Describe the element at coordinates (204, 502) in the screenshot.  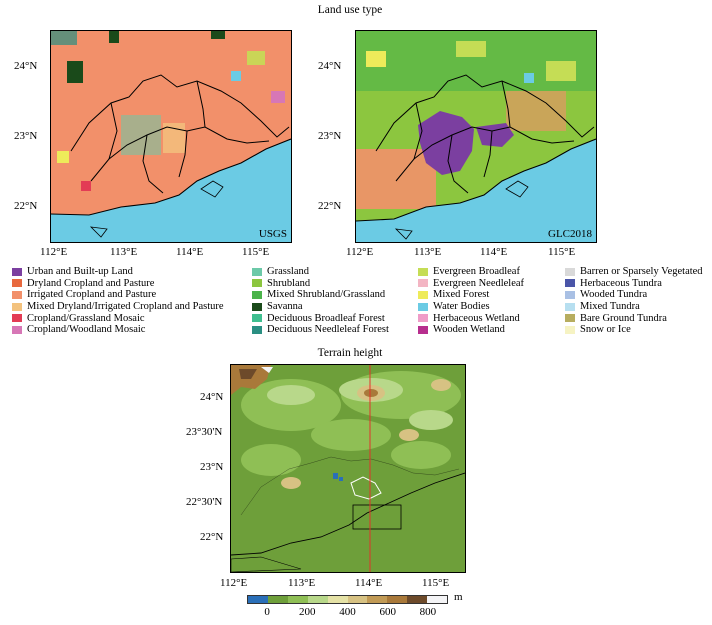
I see `terrain-lat-tick-22-30n: 22°30'N` at that location.